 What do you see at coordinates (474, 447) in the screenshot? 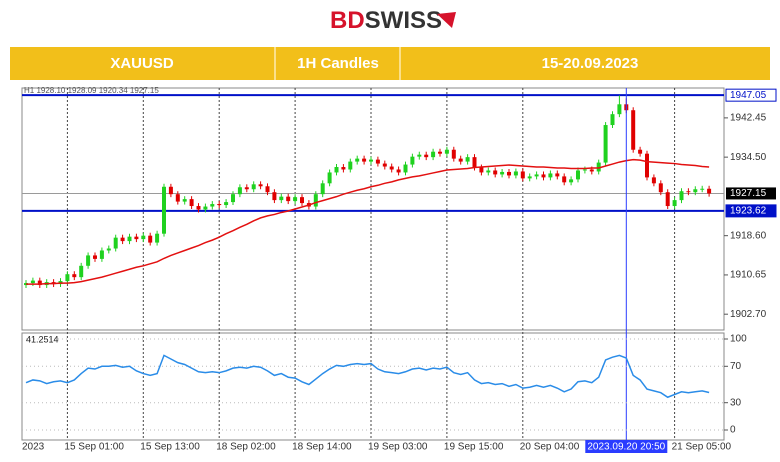
I see `x-tick-label: 19 Sep 15:00` at bounding box center [474, 447].